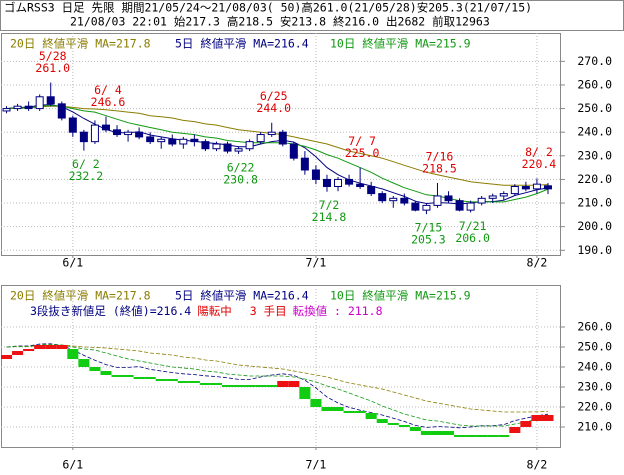 The image size is (624, 475). Describe the element at coordinates (594, 61) in the screenshot. I see `y-tick-label: 270.0` at that location.